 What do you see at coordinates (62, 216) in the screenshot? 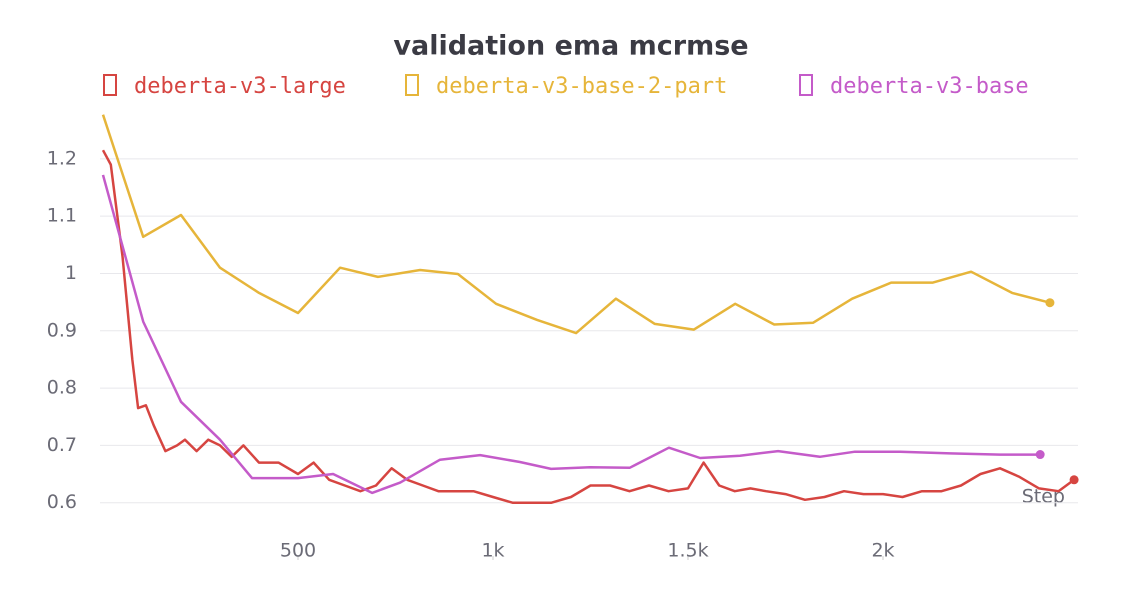
I see `y-tick-label: 1.1` at bounding box center [62, 216].